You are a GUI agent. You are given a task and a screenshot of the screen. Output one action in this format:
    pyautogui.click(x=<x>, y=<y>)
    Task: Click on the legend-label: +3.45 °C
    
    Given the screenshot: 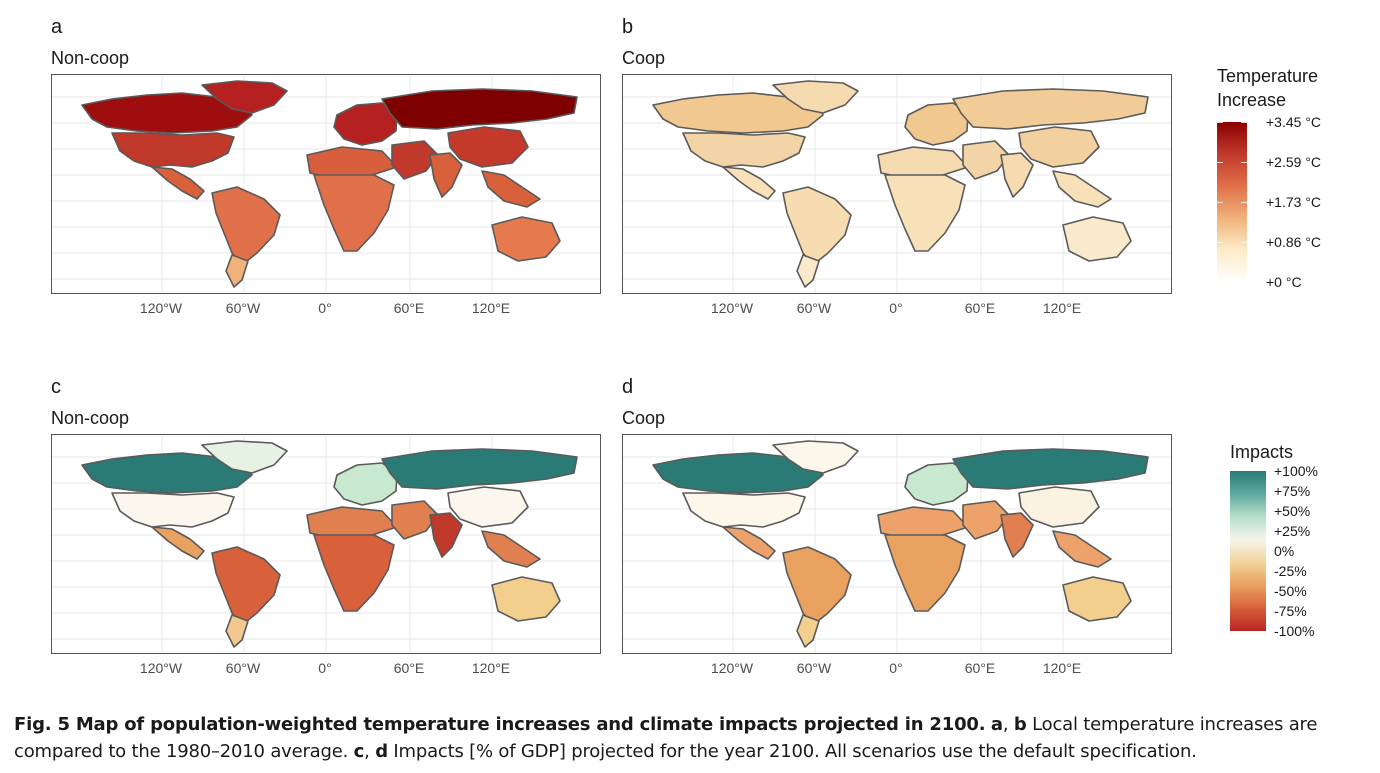 What is the action you would take?
    pyautogui.click(x=1294, y=122)
    